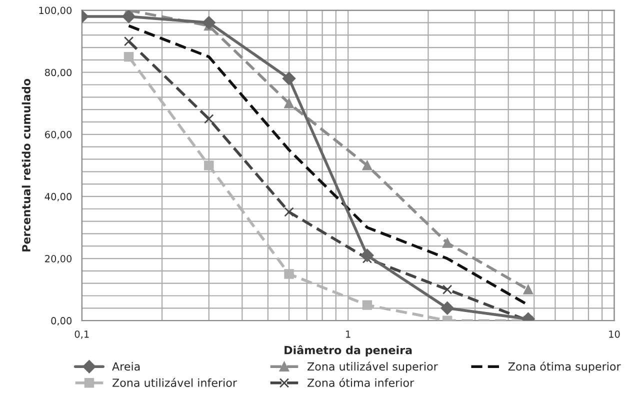 This screenshot has width=630, height=411. Describe the element at coordinates (26, 165) in the screenshot. I see `y-axis-title: Percentual retido cumulado` at that location.